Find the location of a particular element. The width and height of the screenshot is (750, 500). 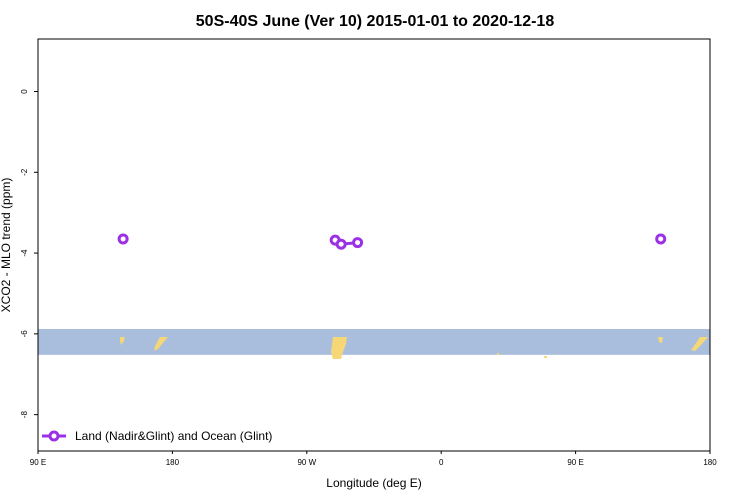

legend-label: Land (Nadir&Glint) and Ocean (Glint) is located at coordinates (173, 436).